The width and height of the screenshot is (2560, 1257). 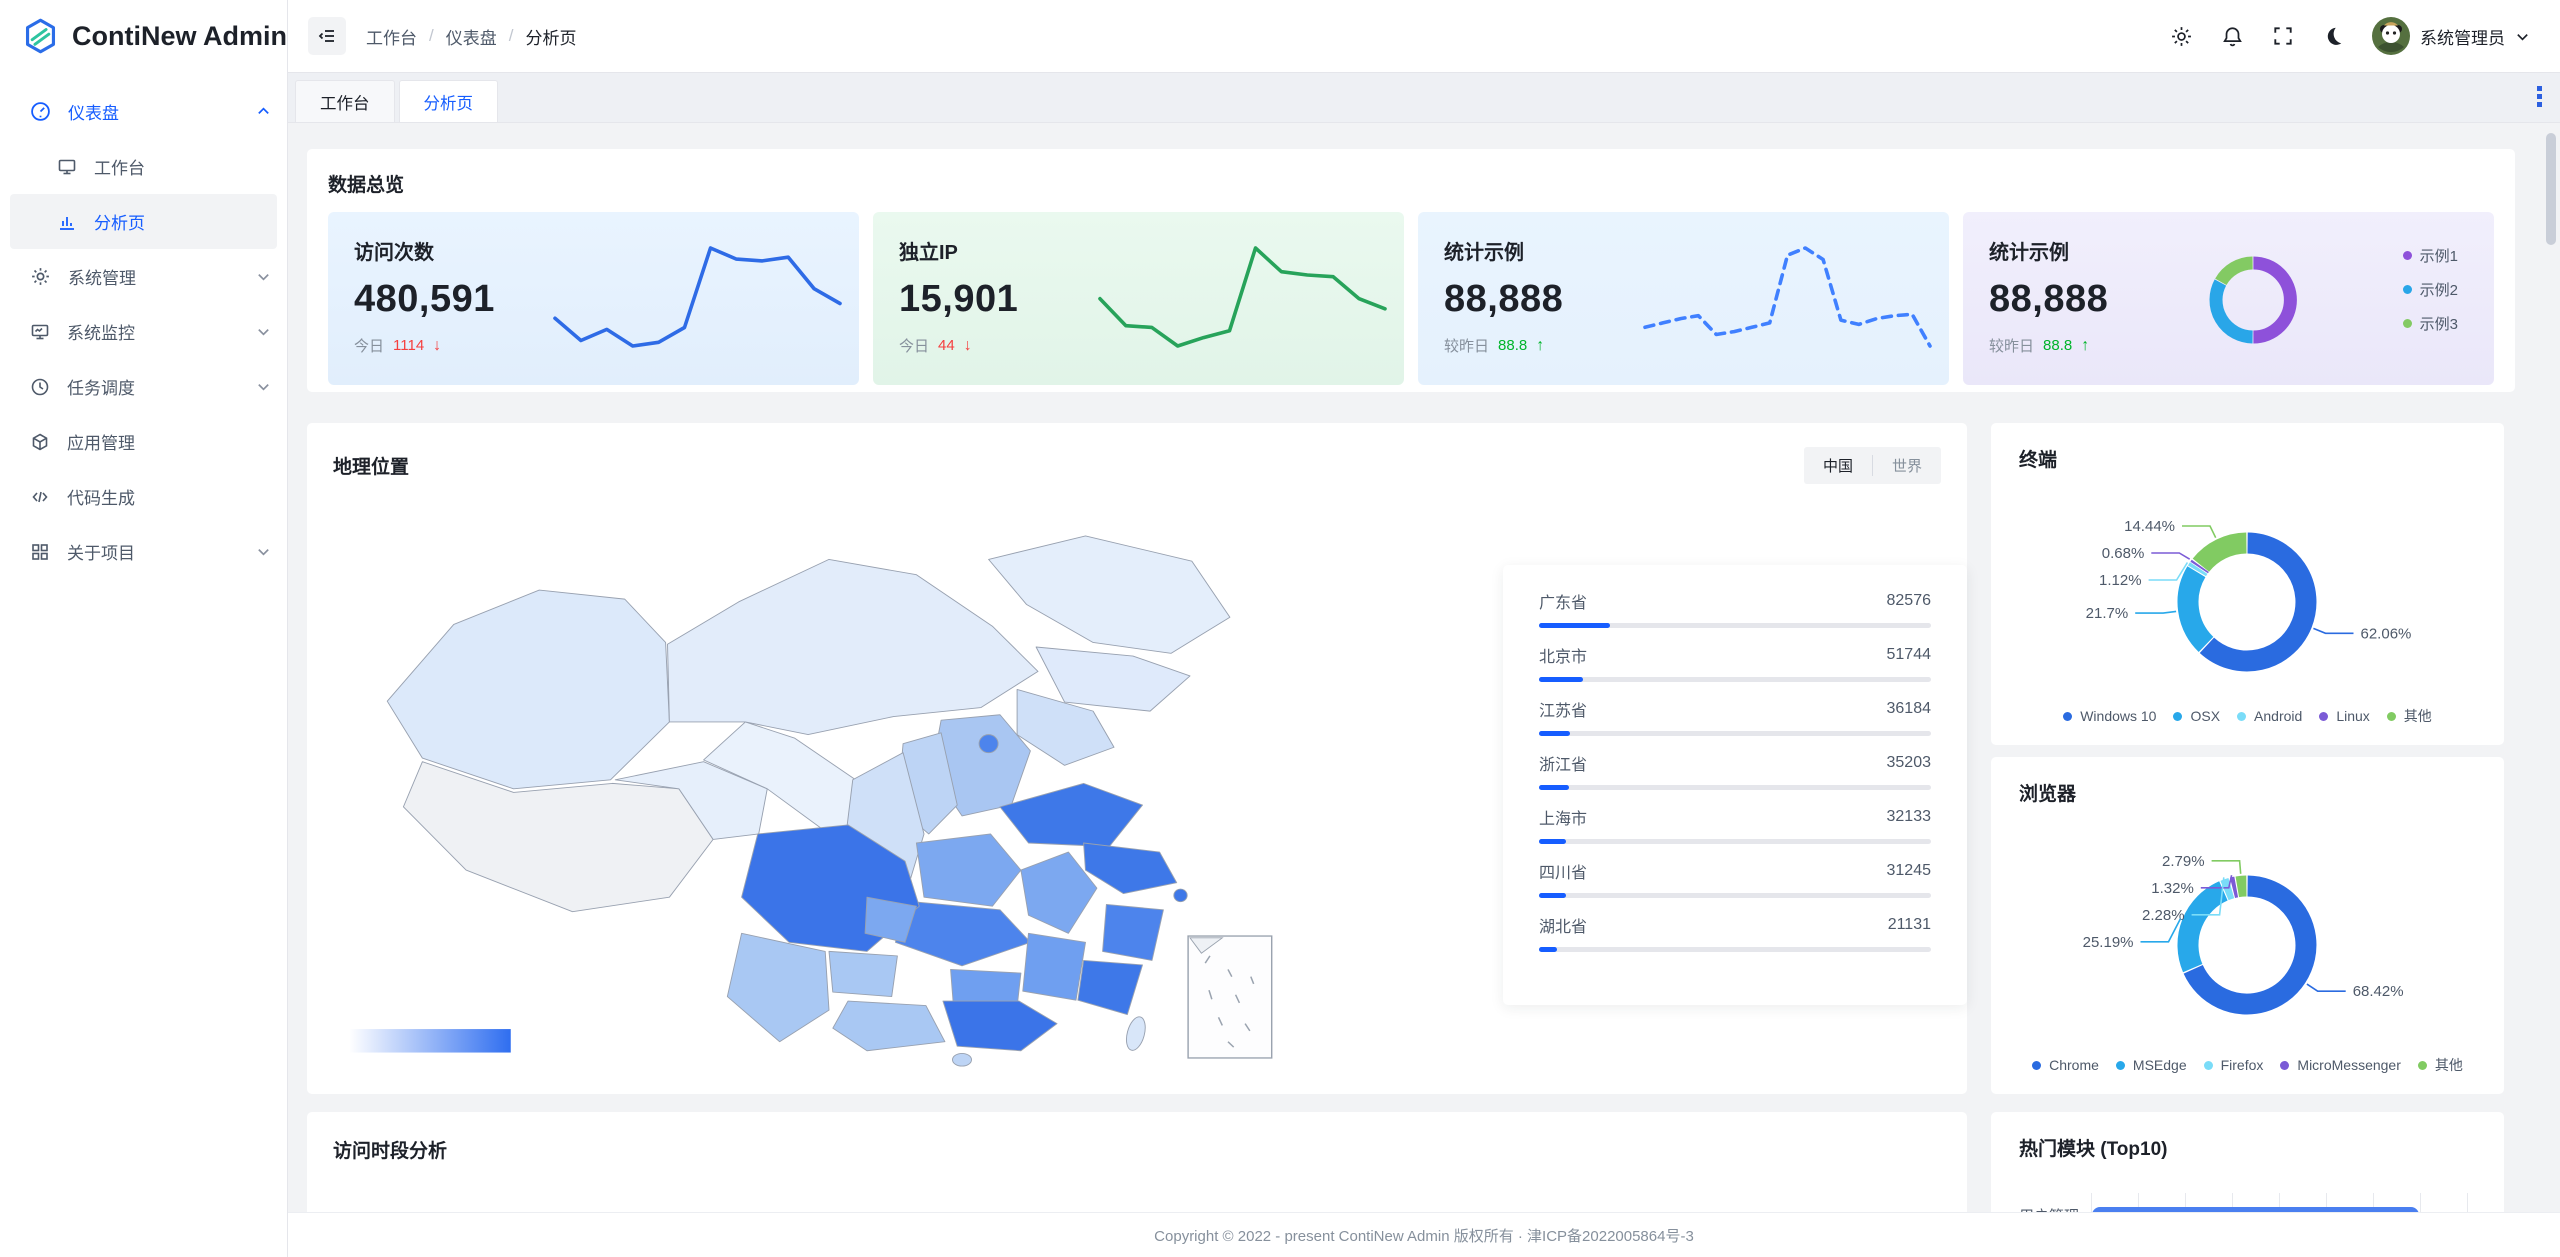 What do you see at coordinates (2430, 289) in the screenshot?
I see `sample-donut-legend: 示例1 示例2 示例3` at bounding box center [2430, 289].